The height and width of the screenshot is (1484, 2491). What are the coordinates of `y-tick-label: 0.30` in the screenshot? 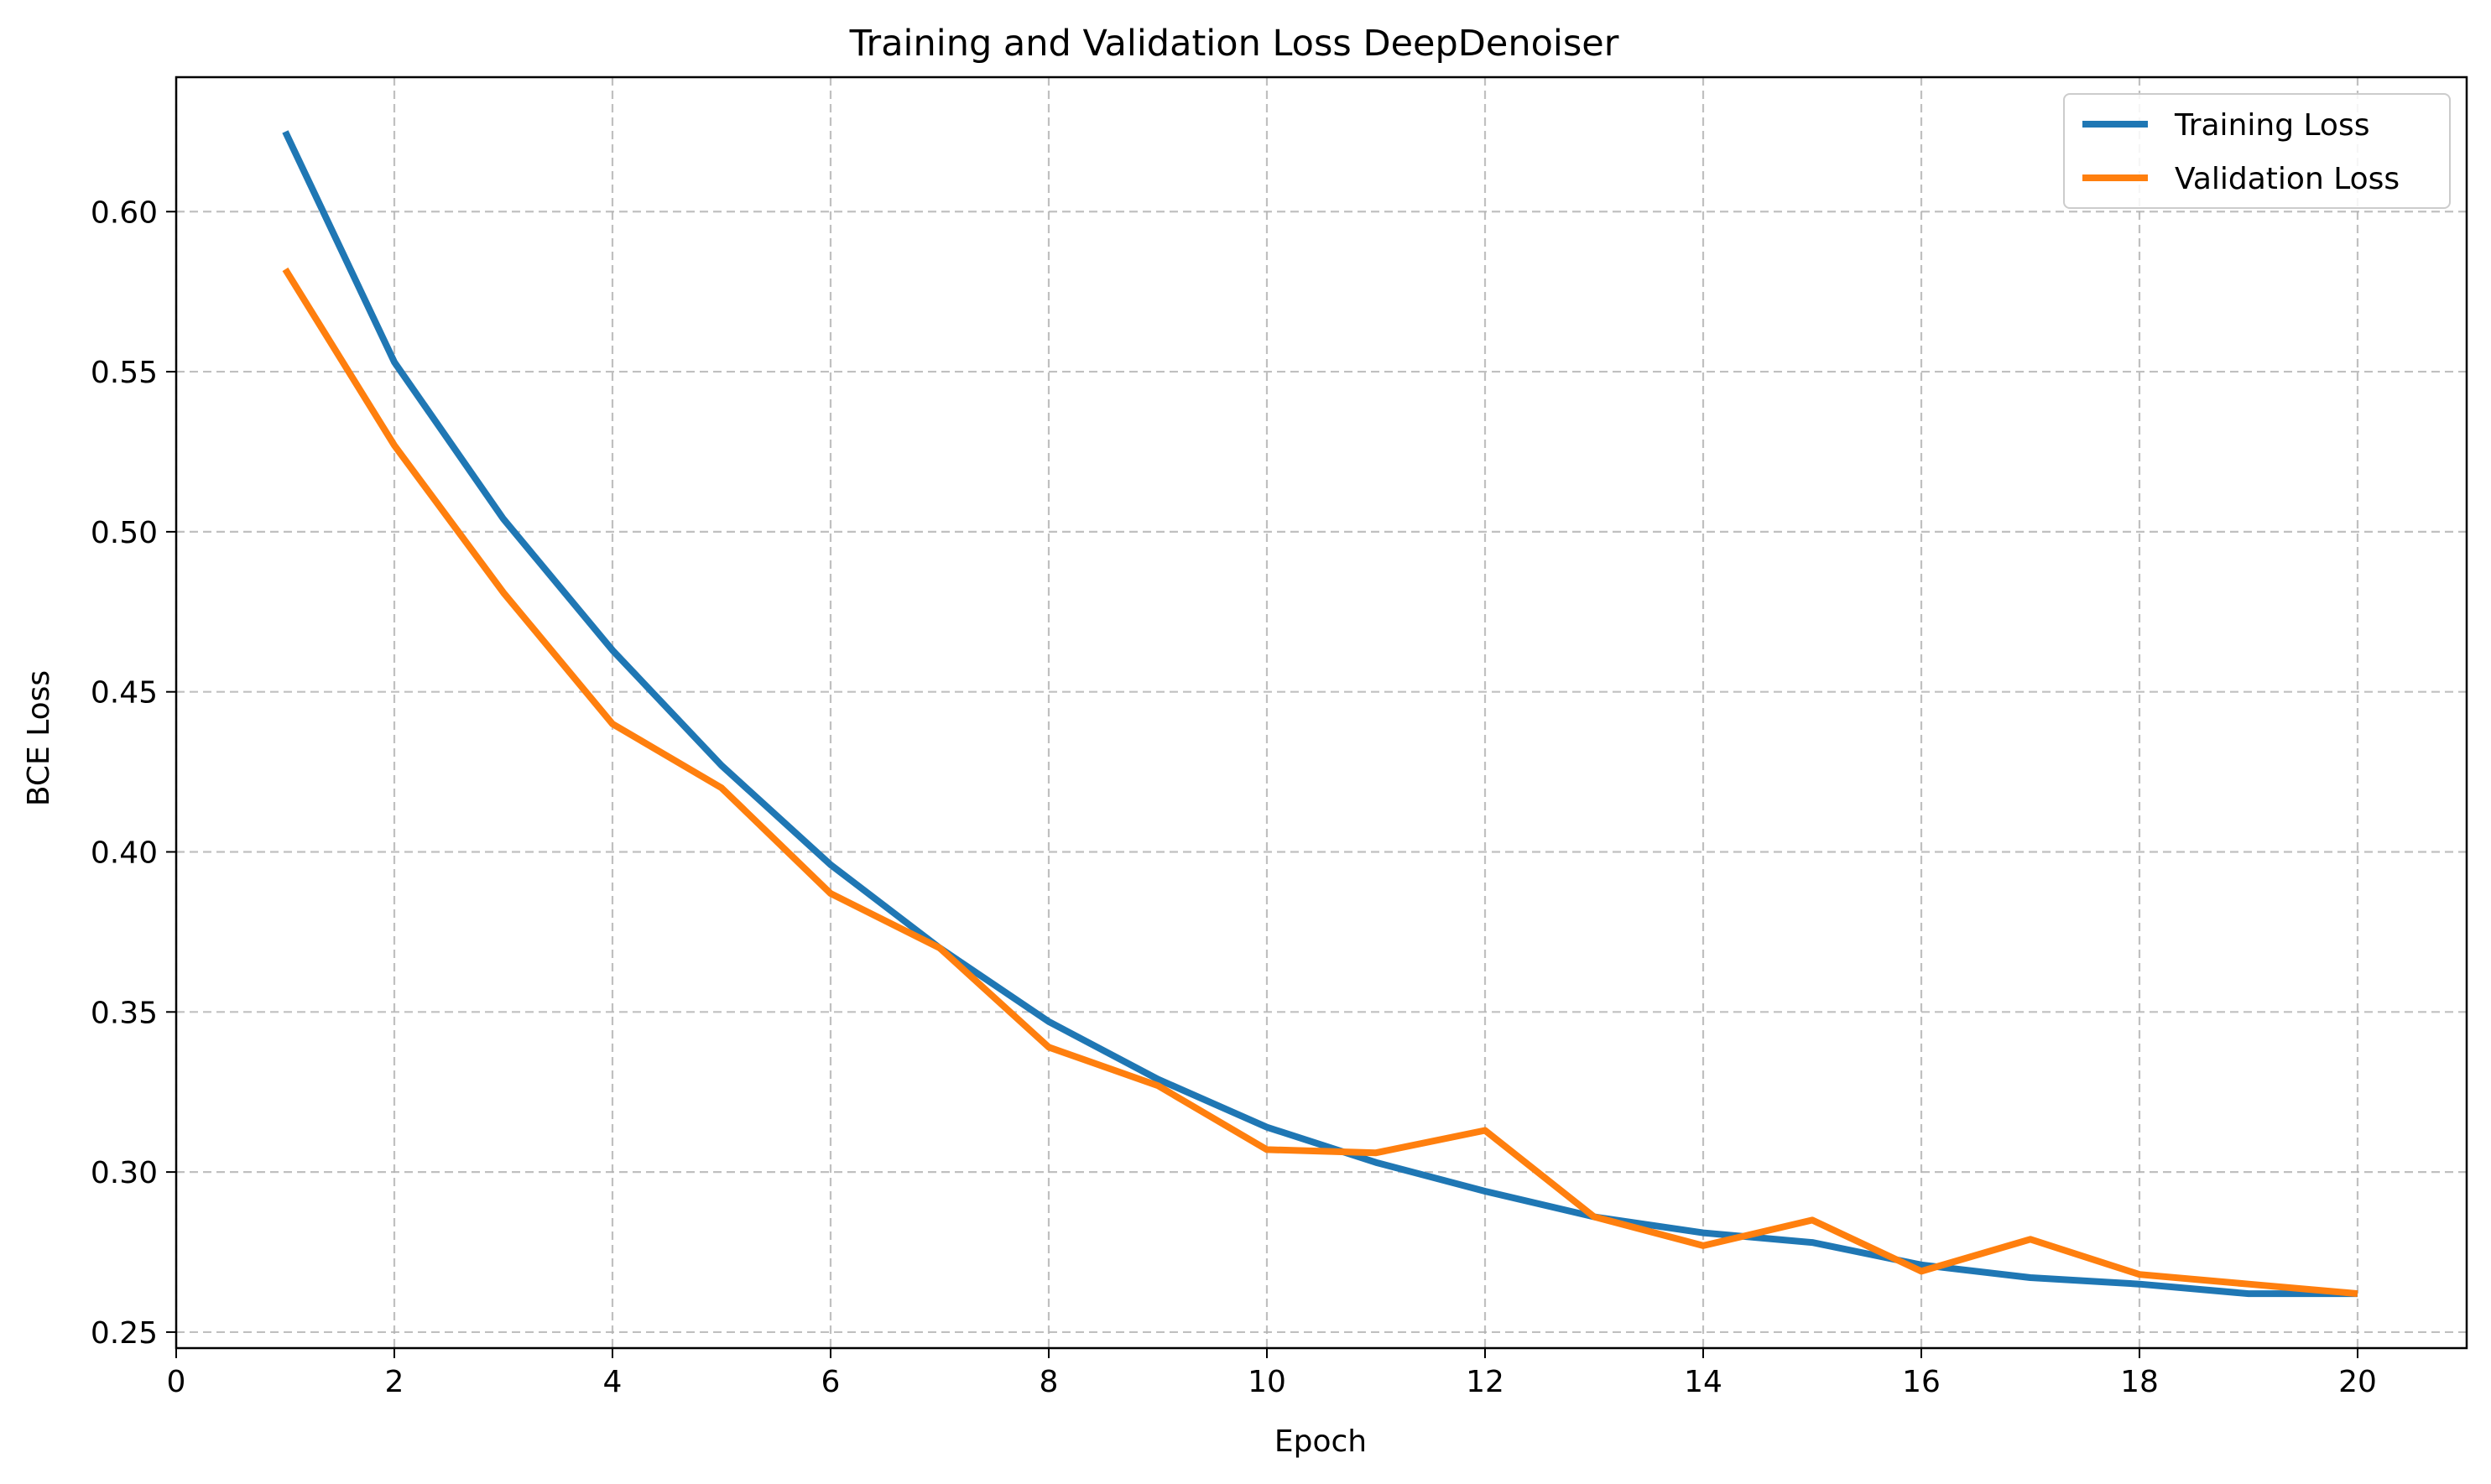 It's located at (124, 1173).